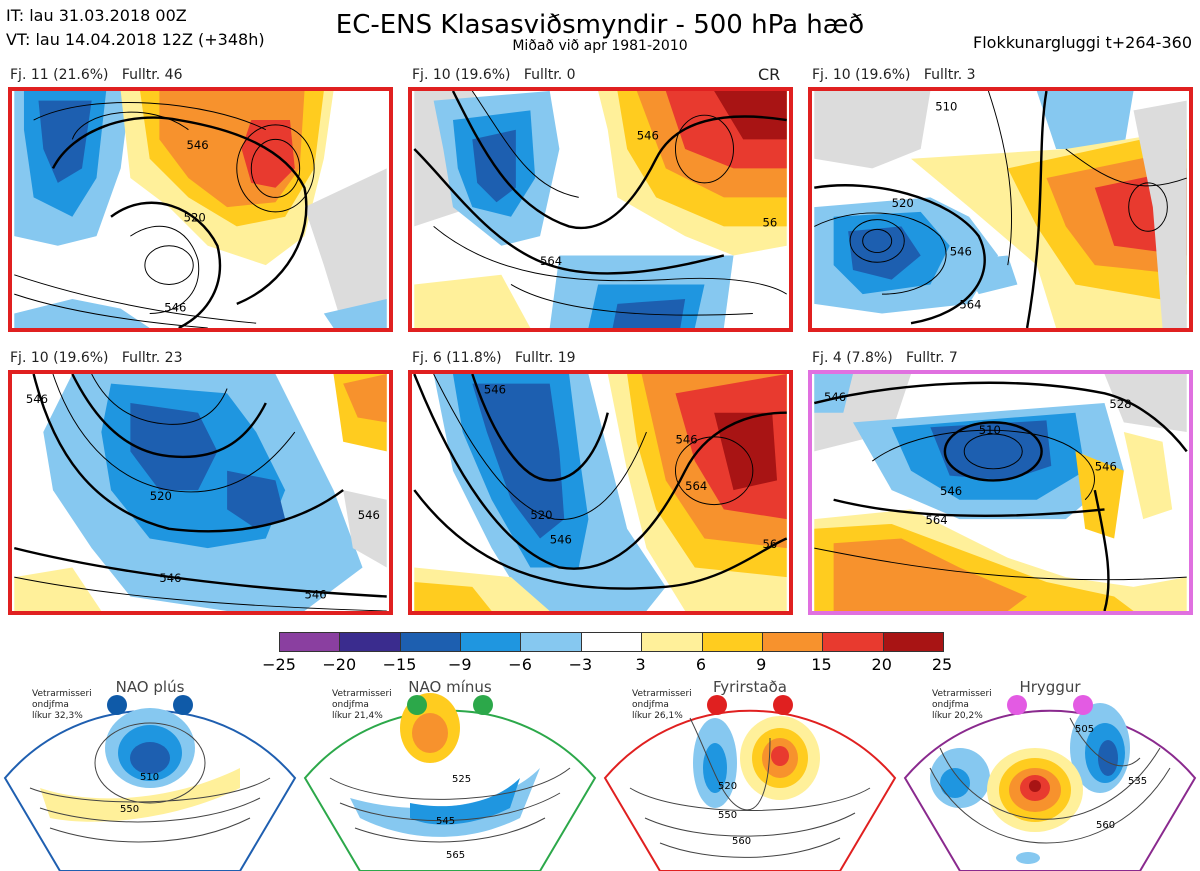  I want to click on colorbar-tick-label: −6, so click(520, 664).